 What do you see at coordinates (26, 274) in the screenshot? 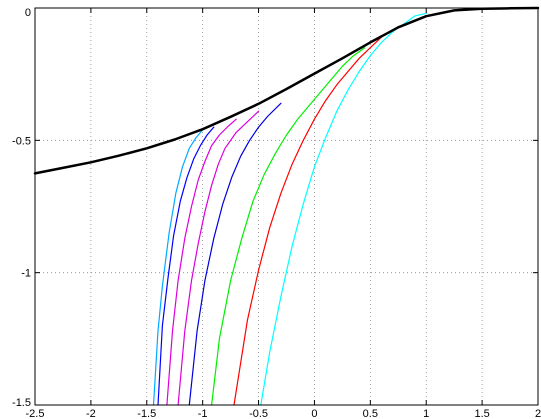
I see `y-tick-label: -1` at bounding box center [26, 274].